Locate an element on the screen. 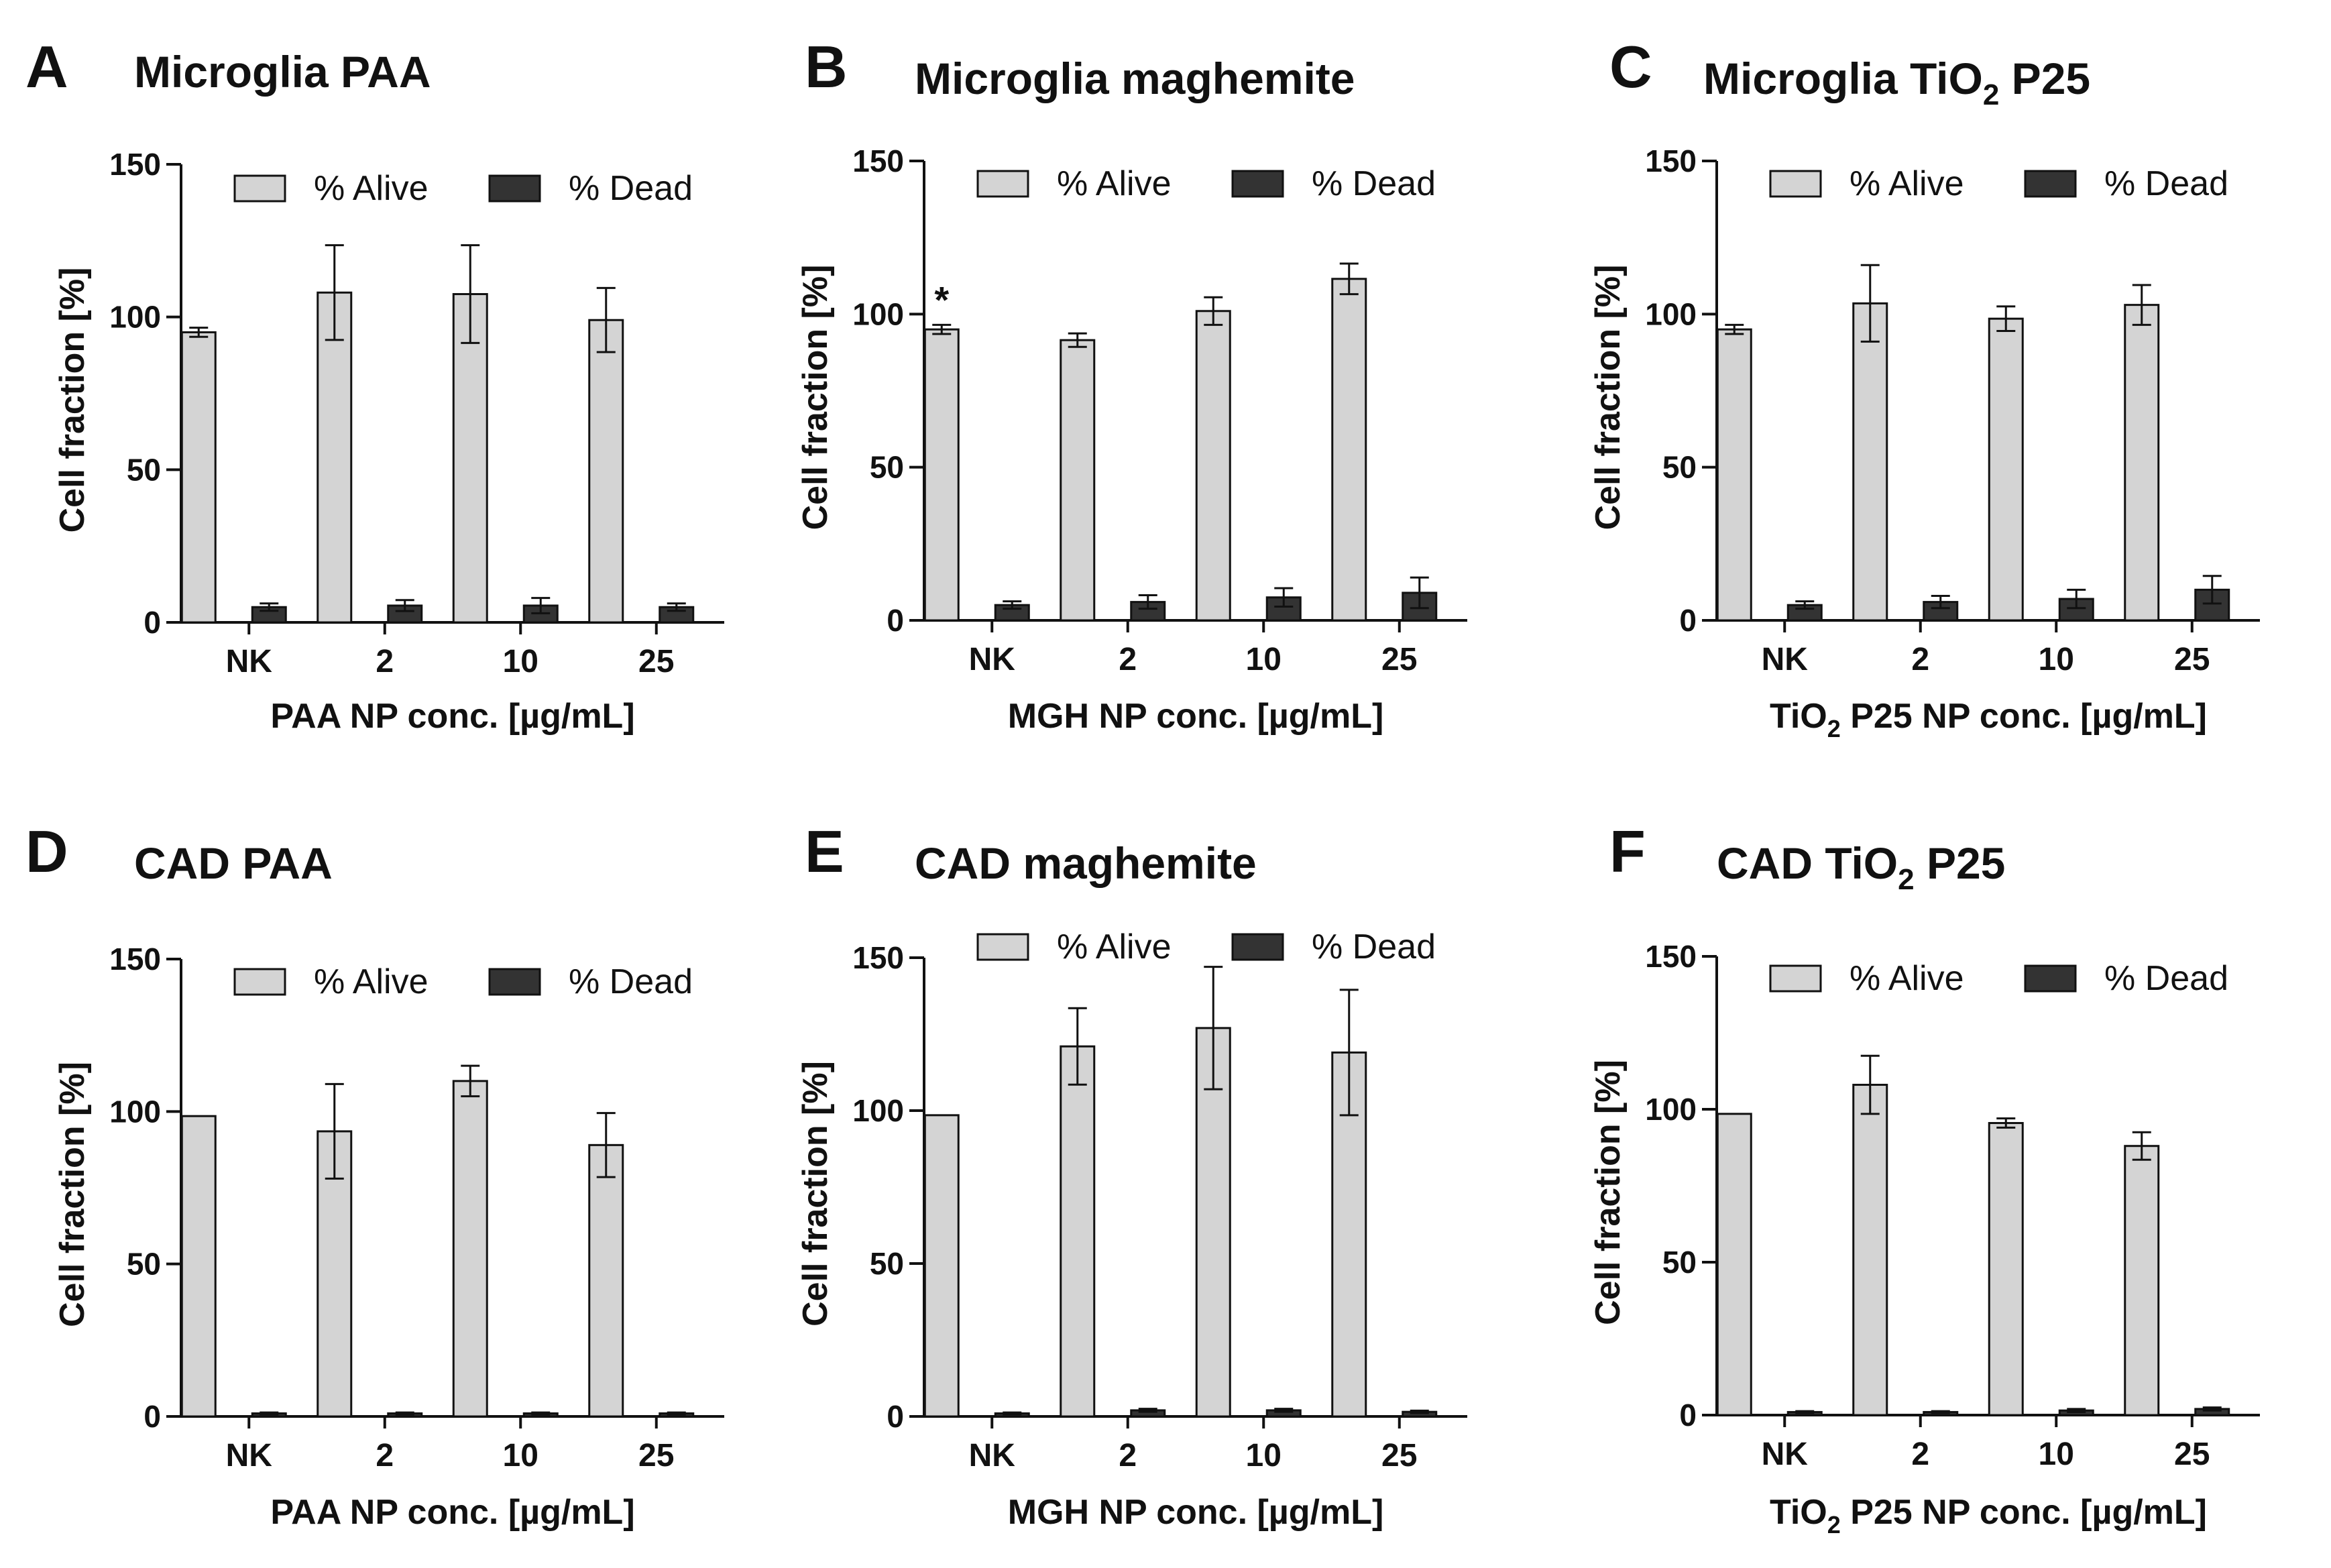 This screenshot has width=2331, height=1568. x-axis-label: TiO2 P25 NP conc. [µg/mL] is located at coordinates (1989, 1515).